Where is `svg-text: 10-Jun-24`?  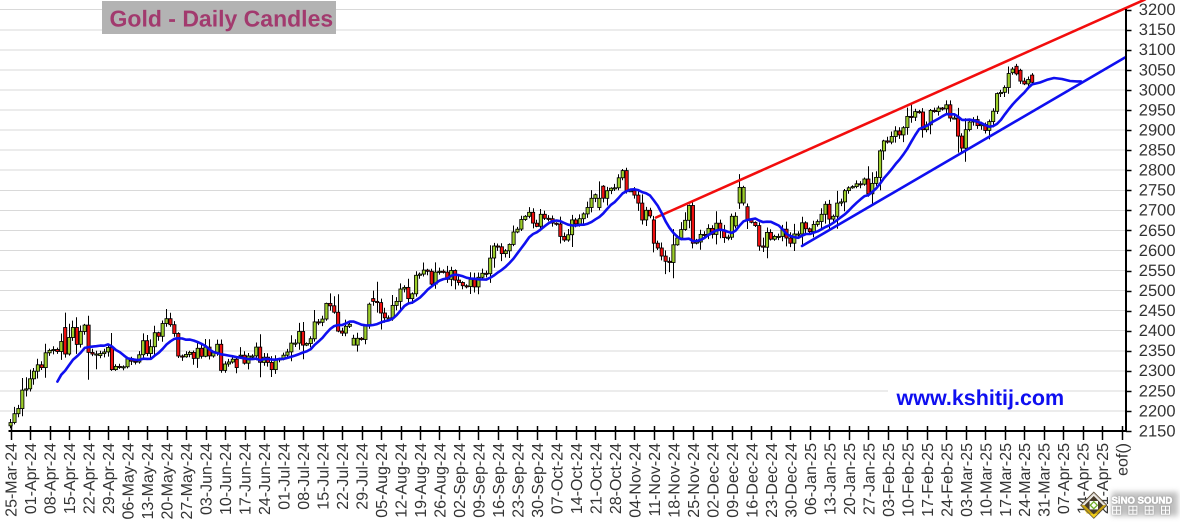 svg-text: 10-Jun-24 is located at coordinates (226, 479).